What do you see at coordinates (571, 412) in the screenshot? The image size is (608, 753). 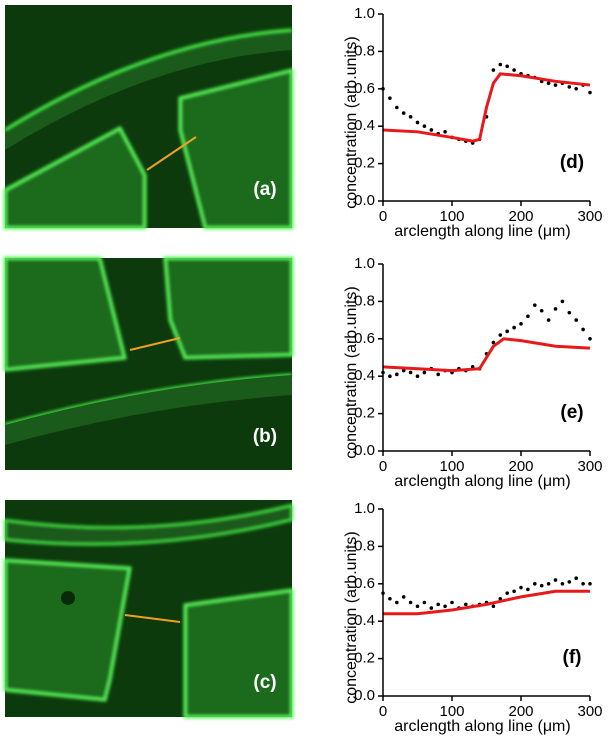 I see `panel-label: (e)` at bounding box center [571, 412].